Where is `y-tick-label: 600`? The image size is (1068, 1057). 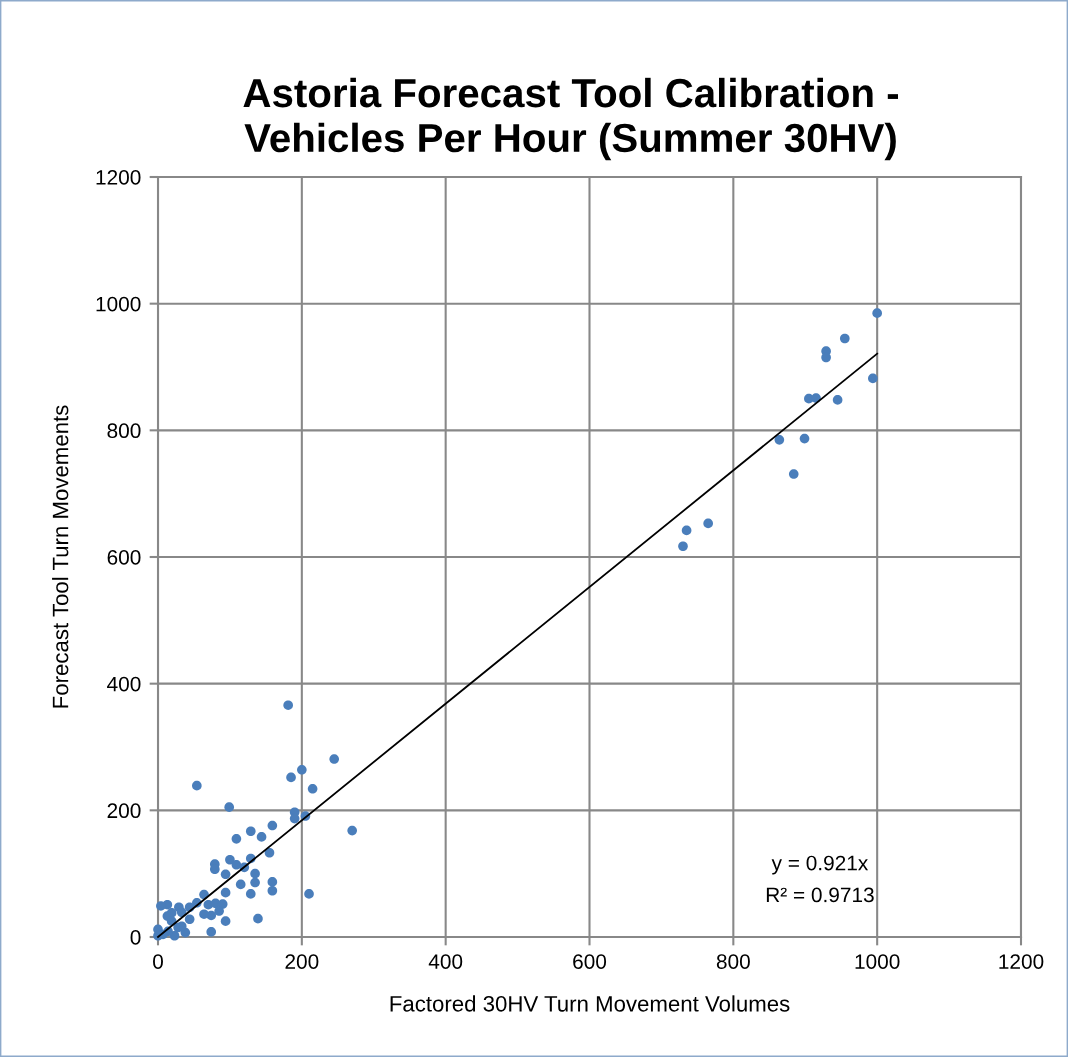 y-tick-label: 600 is located at coordinates (124, 557).